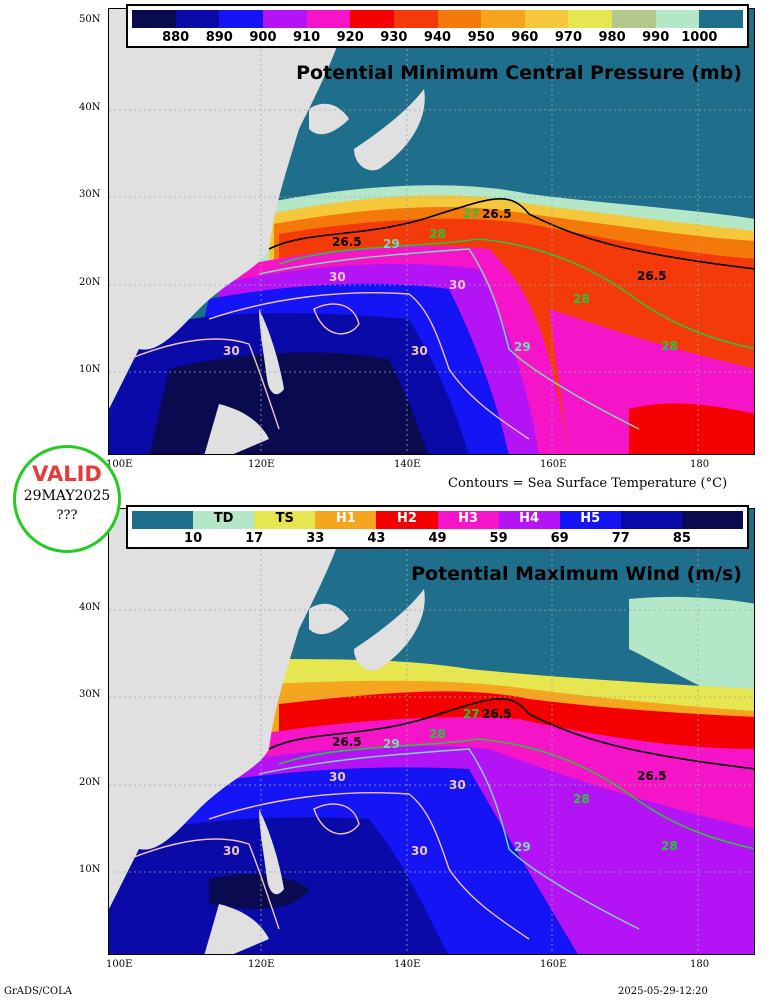 The width and height of the screenshot is (772, 1000). Describe the element at coordinates (219, 37) in the screenshot. I see `colorbar-value: 890` at that location.